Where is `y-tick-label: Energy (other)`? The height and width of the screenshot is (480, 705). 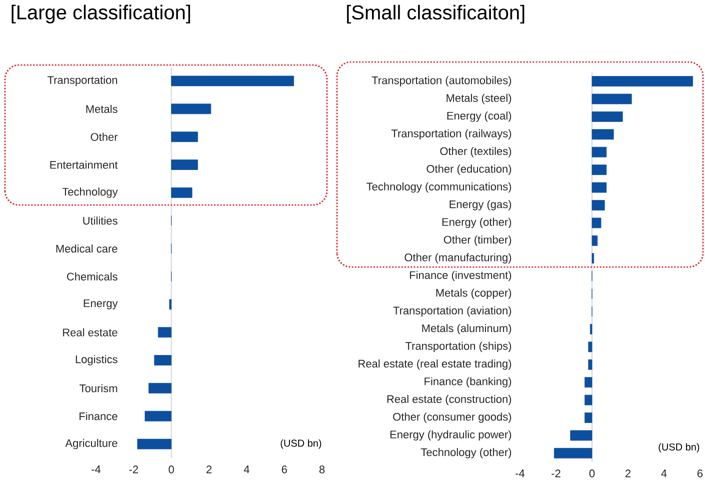 y-tick-label: Energy (other) is located at coordinates (477, 223).